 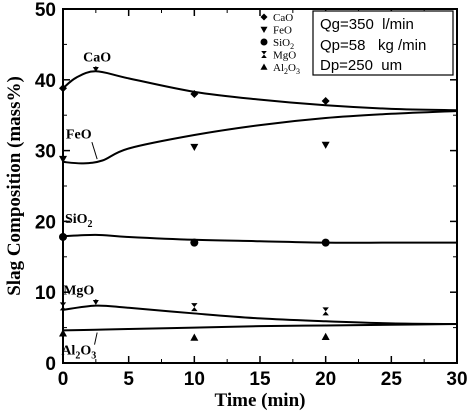 I want to click on y-tick-label: 30, so click(x=45, y=152).